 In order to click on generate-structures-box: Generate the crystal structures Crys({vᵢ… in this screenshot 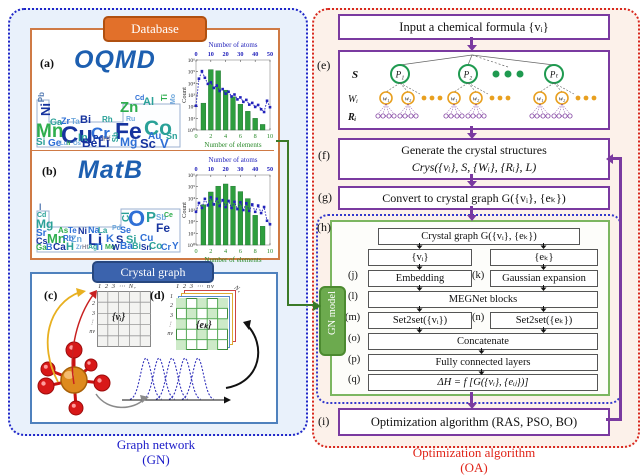, I will do `click(474, 159)`.